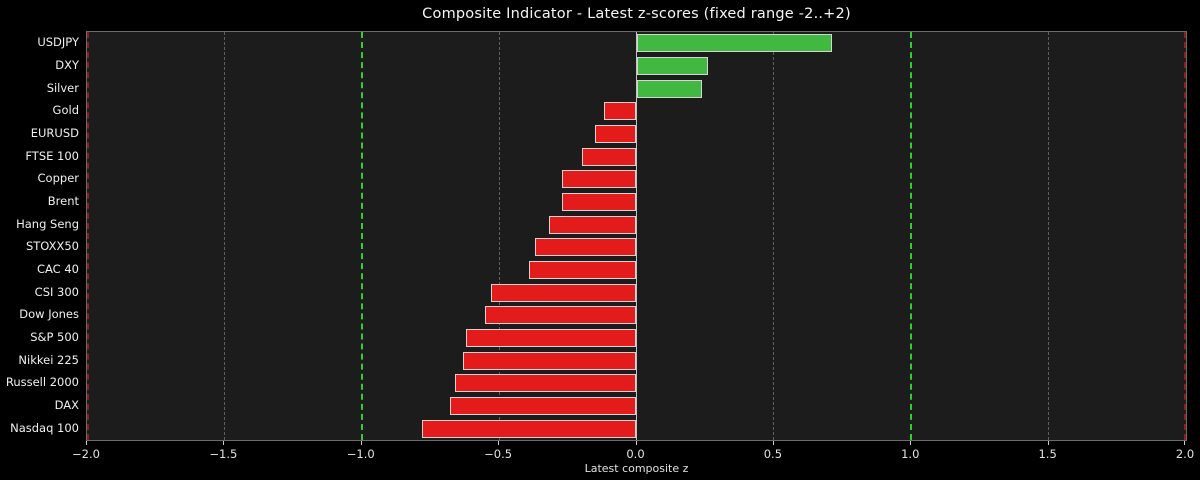 Image resolution: width=1200 pixels, height=480 pixels. Describe the element at coordinates (669, 88) in the screenshot. I see `bar-silver` at that location.